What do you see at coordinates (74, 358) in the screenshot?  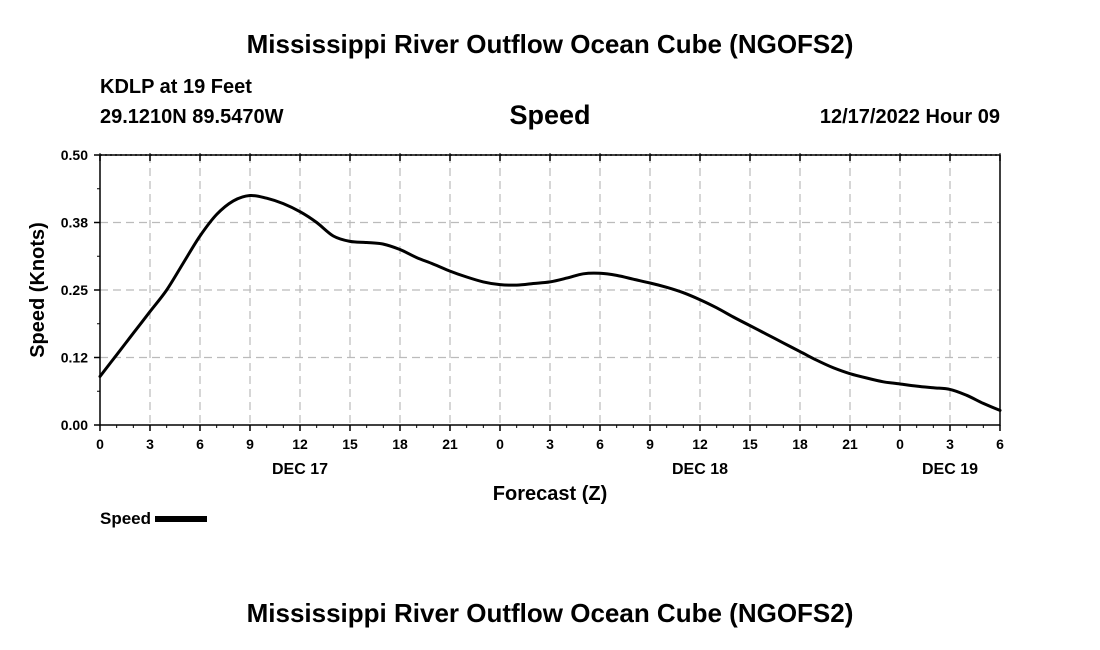 I see `y-tick-label: 0.12` at bounding box center [74, 358].